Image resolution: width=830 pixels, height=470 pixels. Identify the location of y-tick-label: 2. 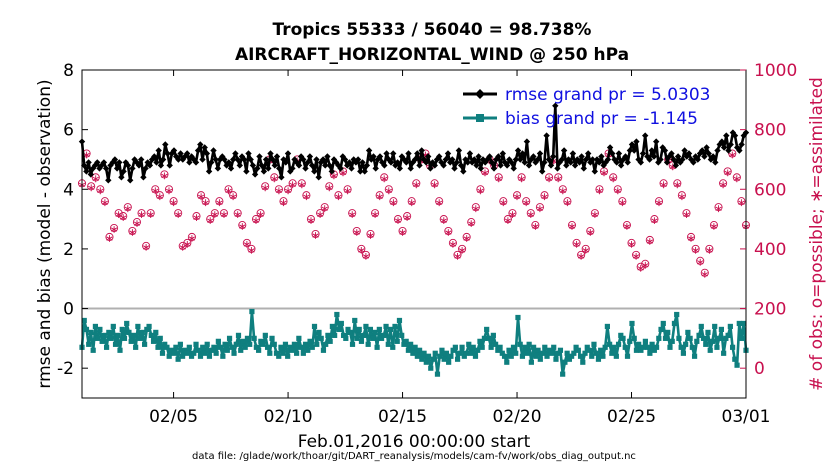
(68, 250).